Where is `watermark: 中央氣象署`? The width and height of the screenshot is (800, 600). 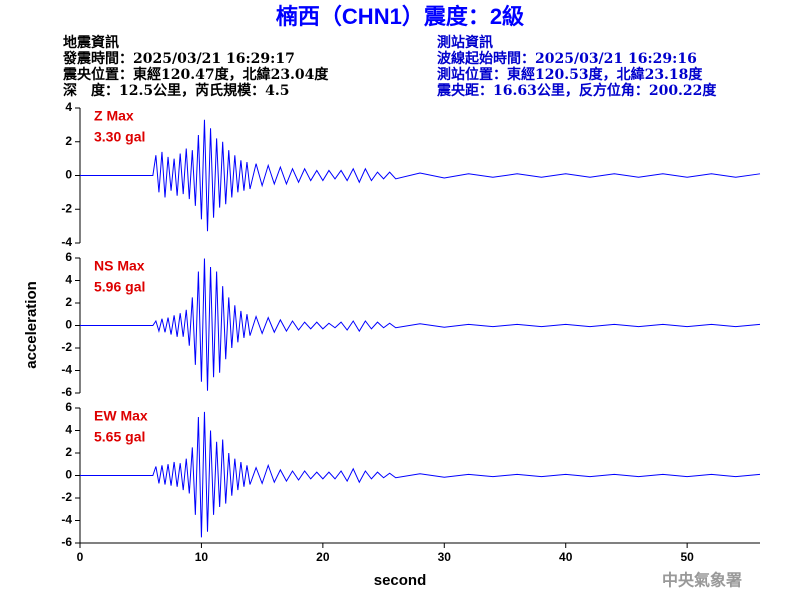
watermark: 中央氣象署 is located at coordinates (702, 580).